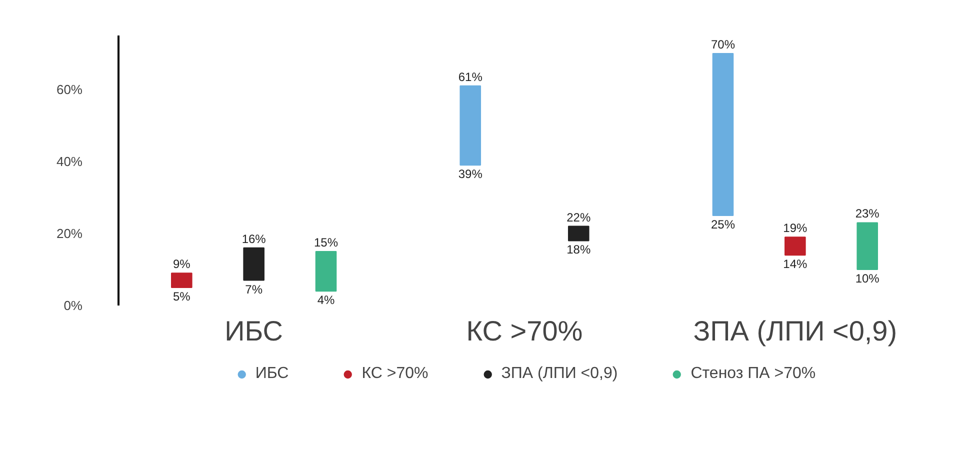 The image size is (955, 461). I want to click on annotation: 14%, so click(795, 264).